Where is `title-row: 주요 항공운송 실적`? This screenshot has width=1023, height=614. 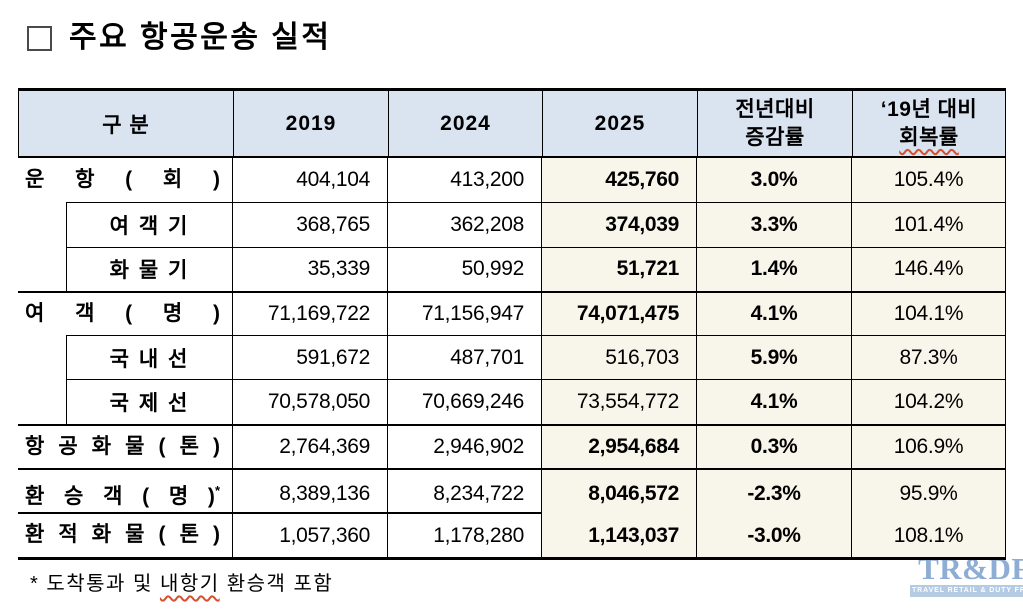 title-row: 주요 항공운송 실적 is located at coordinates (179, 38).